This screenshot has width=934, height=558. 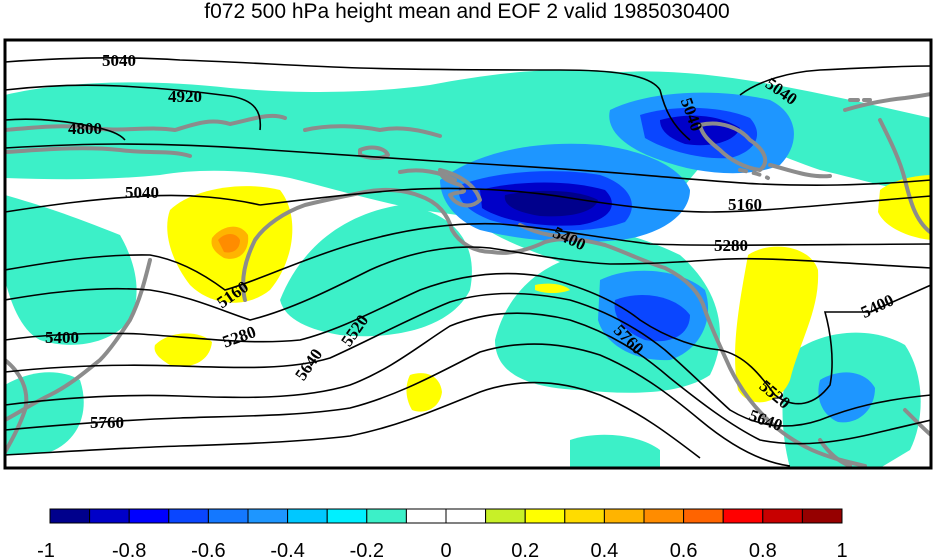 What do you see at coordinates (604, 549) in the screenshot?
I see `colorbar-tick-label: 0.4` at bounding box center [604, 549].